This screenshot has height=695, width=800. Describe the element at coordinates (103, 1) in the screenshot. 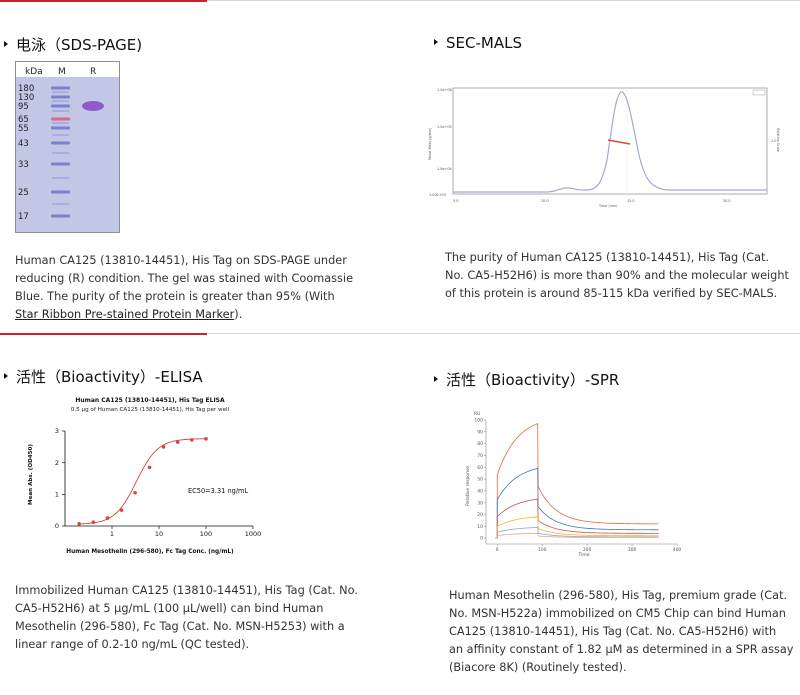

I see `top-accent-bar` at that location.